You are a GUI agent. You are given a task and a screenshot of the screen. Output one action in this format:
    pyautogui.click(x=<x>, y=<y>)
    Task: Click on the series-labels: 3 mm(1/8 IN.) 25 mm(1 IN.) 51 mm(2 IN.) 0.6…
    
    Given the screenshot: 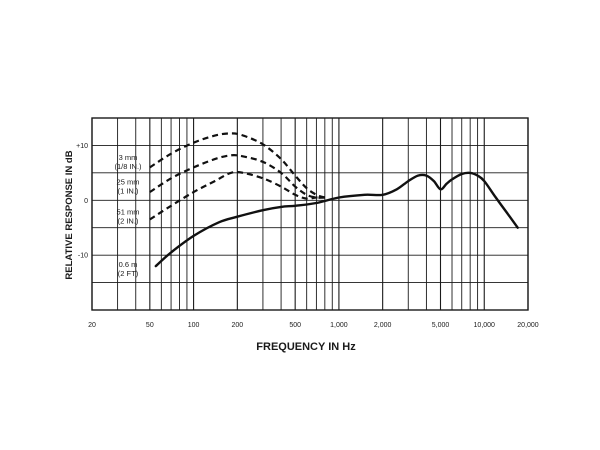 What is the action you would take?
    pyautogui.click(x=128, y=215)
    